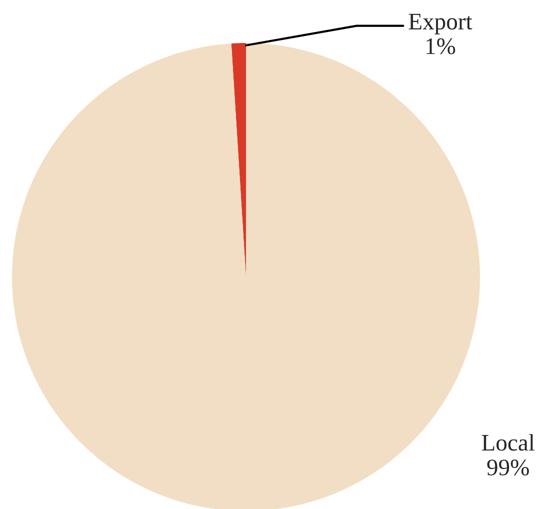 This screenshot has width=543, height=509. I want to click on slice-label: Local, so click(508, 442).